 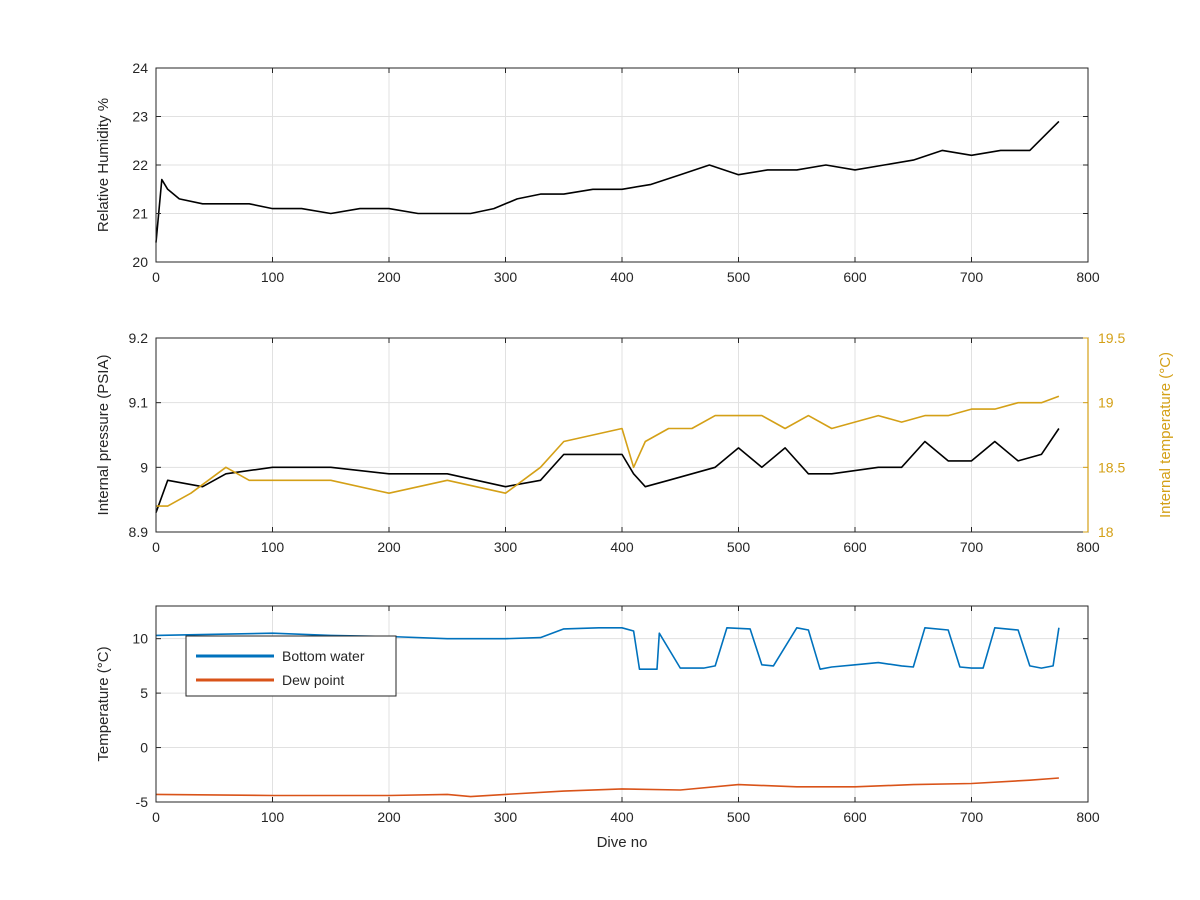 I want to click on y-axis-label: Internal pressure (PSIA), so click(x=103, y=435).